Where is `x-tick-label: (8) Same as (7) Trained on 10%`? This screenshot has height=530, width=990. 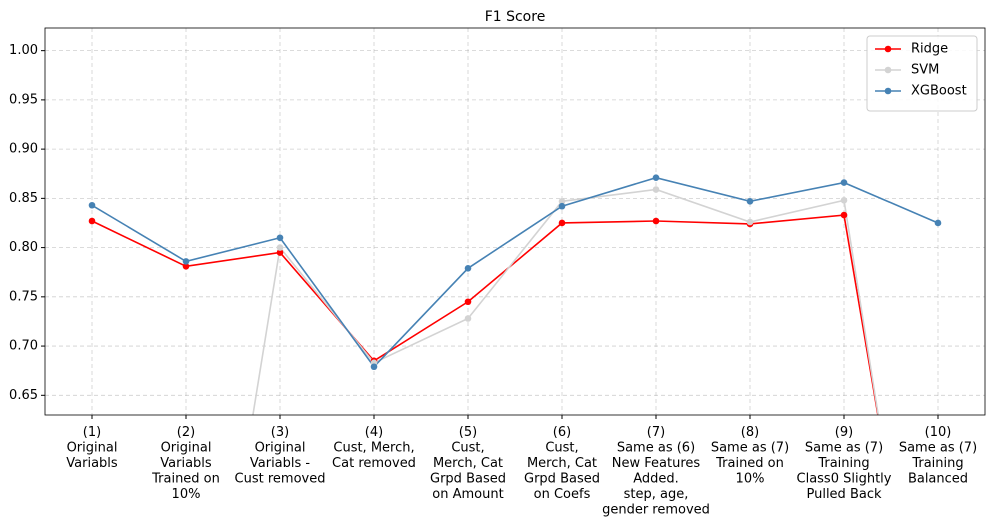
x-tick-label: (8) Same as (7) Trained on 10% is located at coordinates (750, 456).